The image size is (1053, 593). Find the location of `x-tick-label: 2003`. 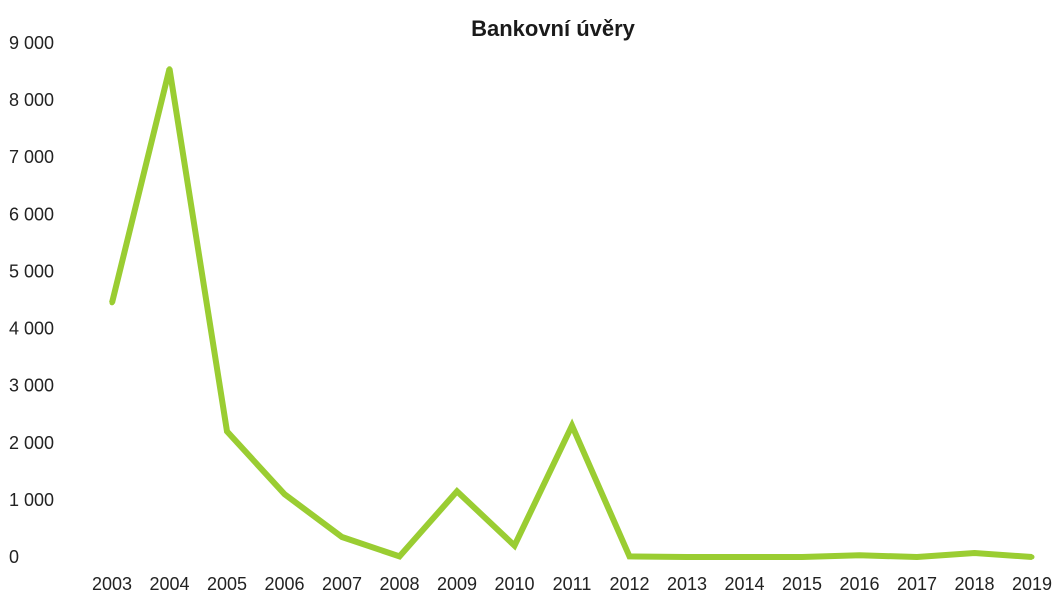

x-tick-label: 2003 is located at coordinates (112, 583).